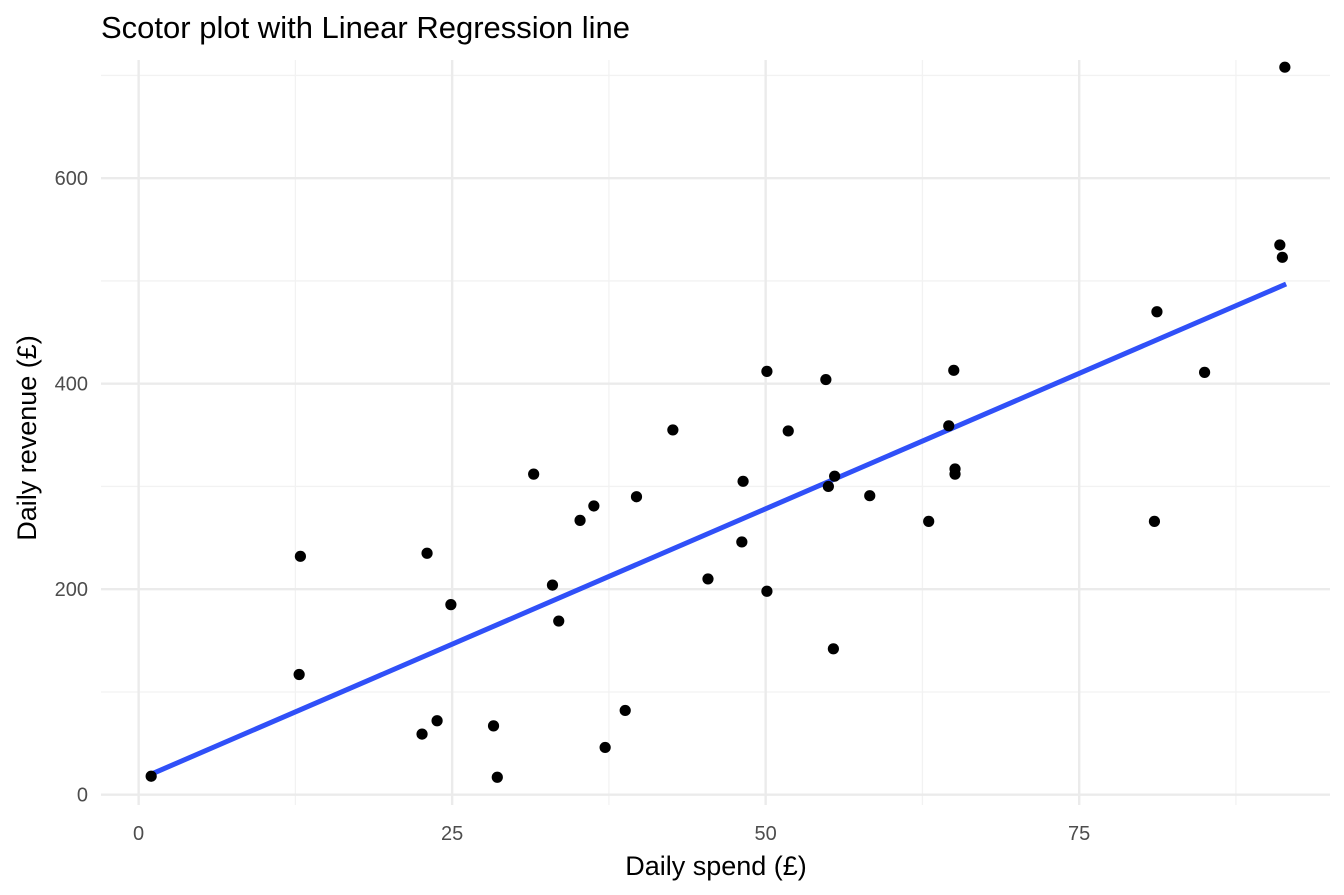  Describe the element at coordinates (1079, 834) in the screenshot. I see `x-tick-label: 75` at that location.